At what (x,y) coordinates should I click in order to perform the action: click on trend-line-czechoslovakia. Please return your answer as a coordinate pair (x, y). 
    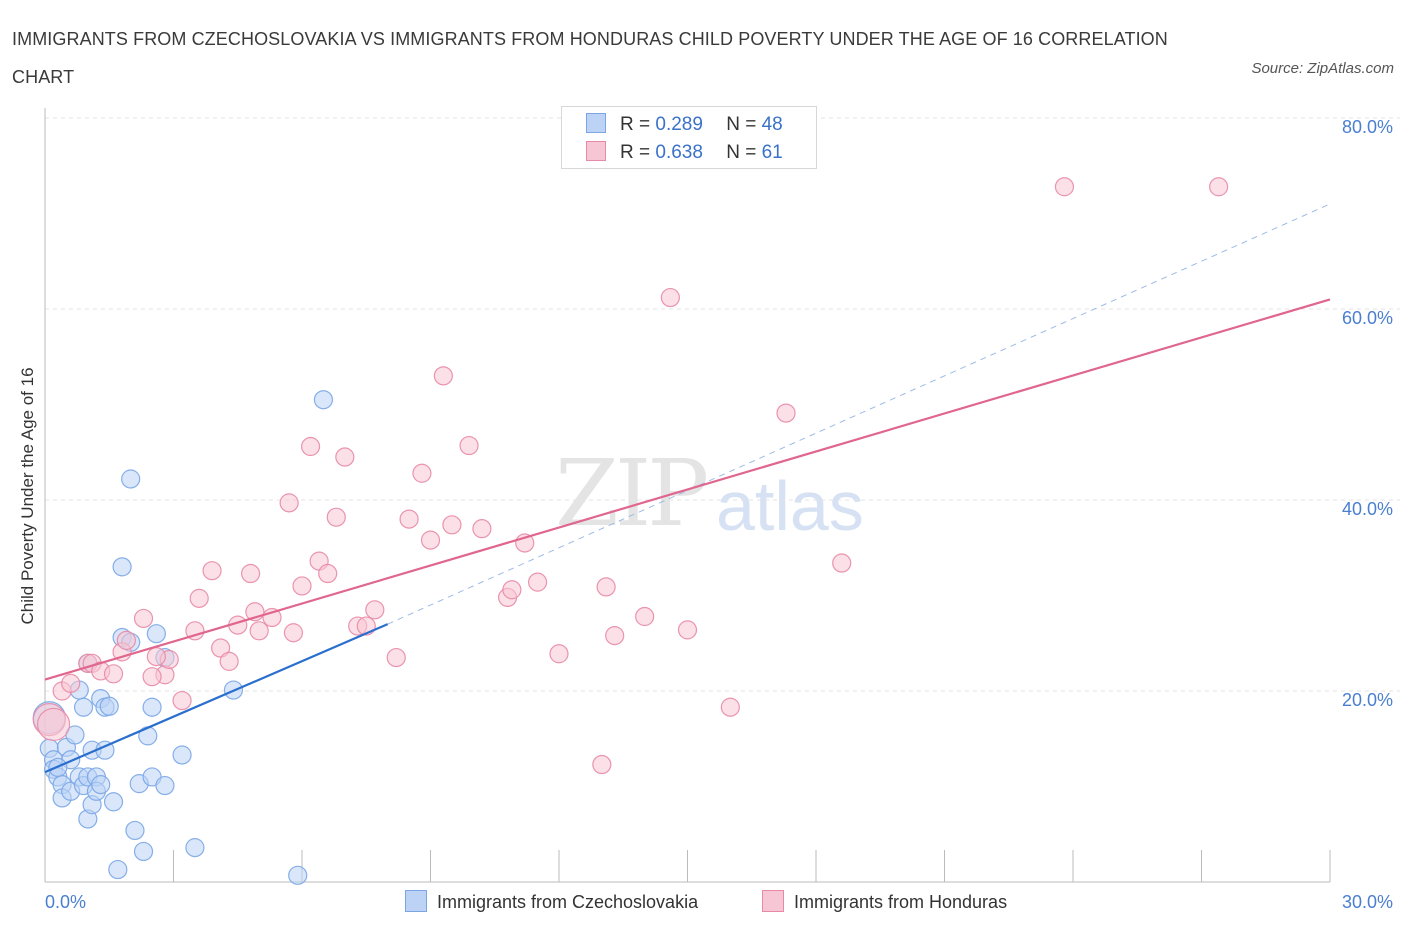
    Looking at the image, I should click on (216, 698).